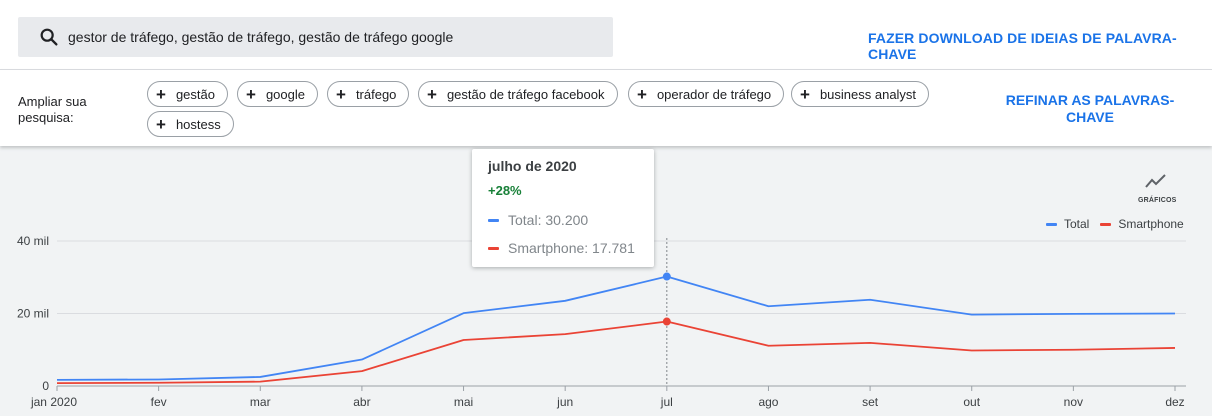  What do you see at coordinates (870, 402) in the screenshot?
I see `x-tick-label: set` at bounding box center [870, 402].